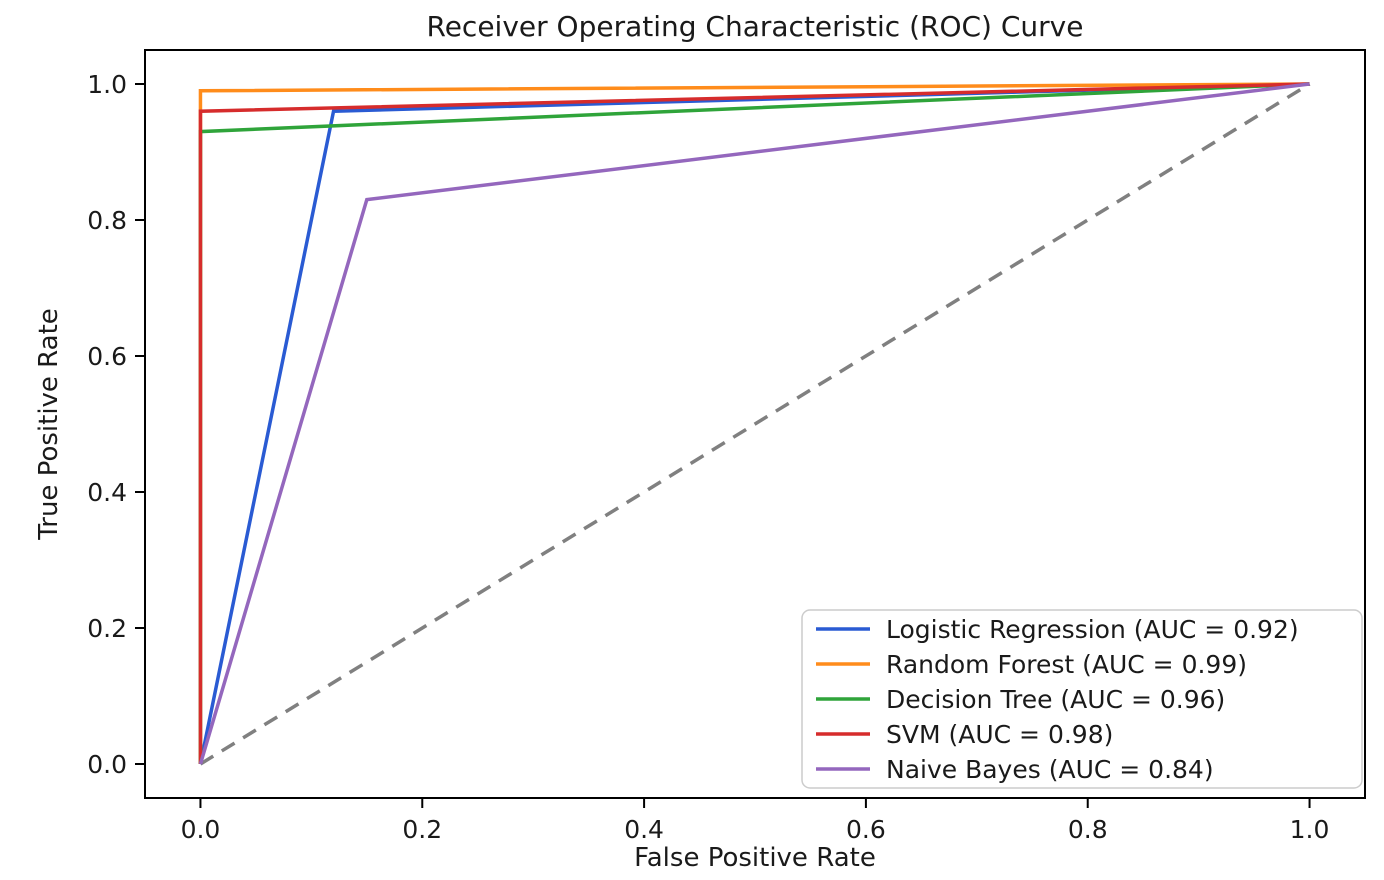  Describe the element at coordinates (866, 829) in the screenshot. I see `x-tick-label: 0.6` at that location.